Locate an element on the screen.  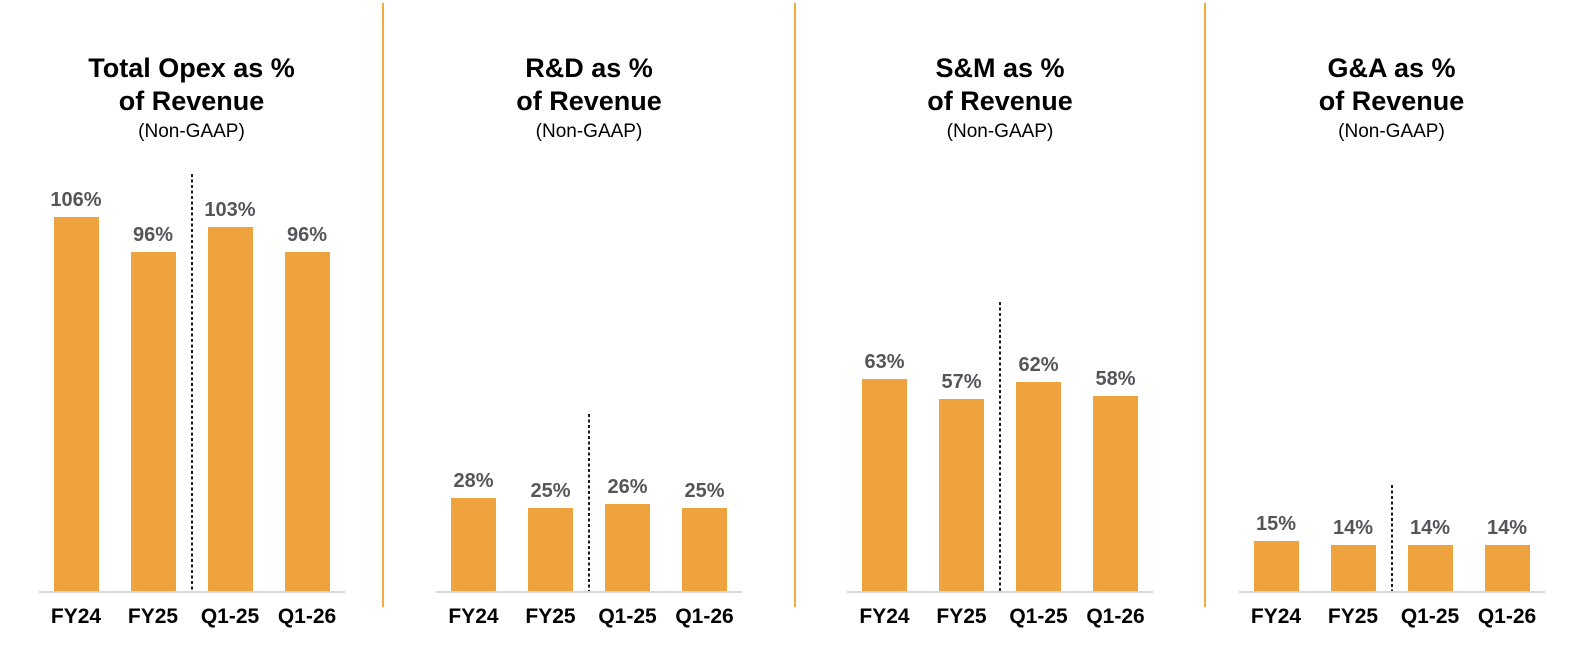
bar-cell: 106% is located at coordinates (76, 380).